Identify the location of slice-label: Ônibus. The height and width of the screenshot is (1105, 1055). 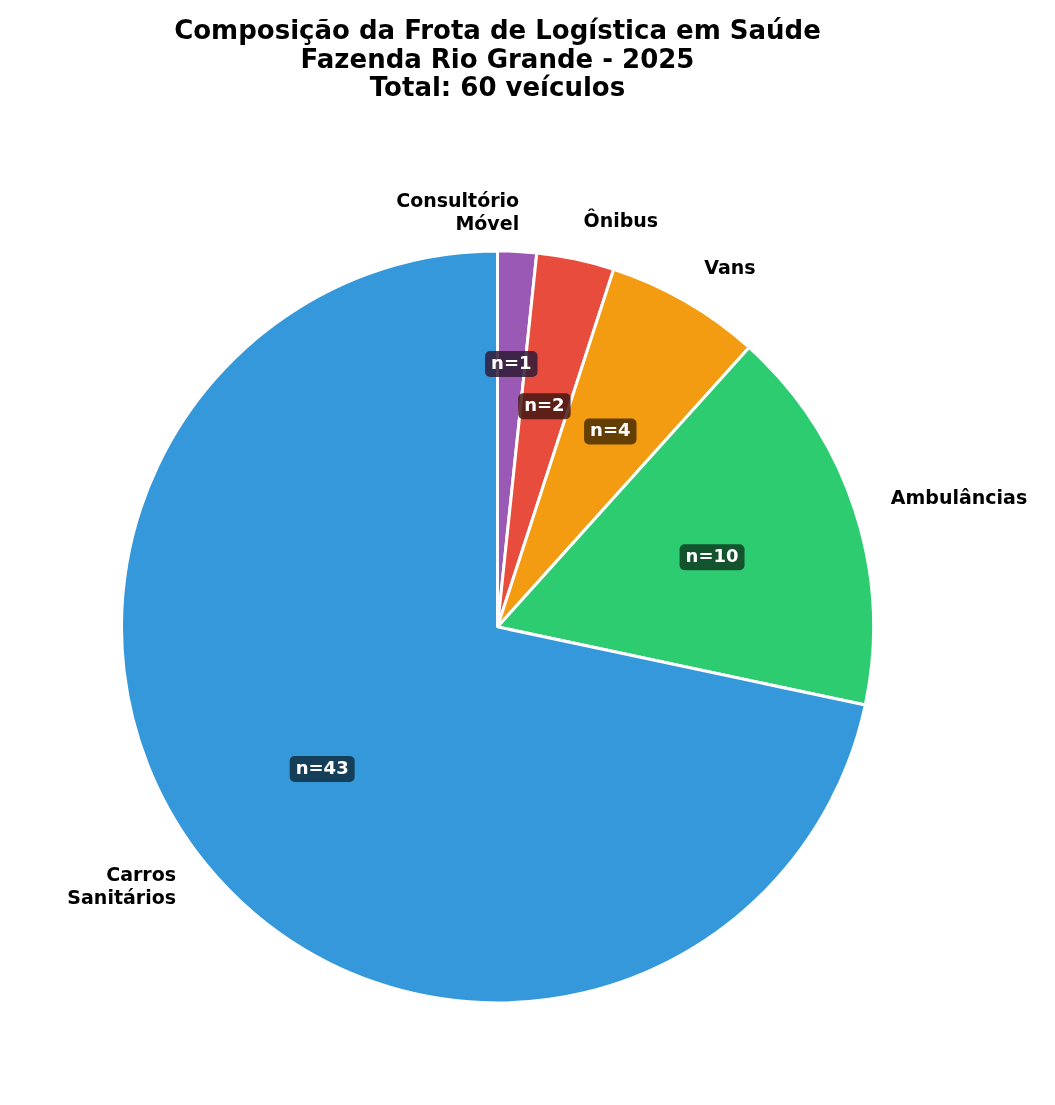
(621, 220).